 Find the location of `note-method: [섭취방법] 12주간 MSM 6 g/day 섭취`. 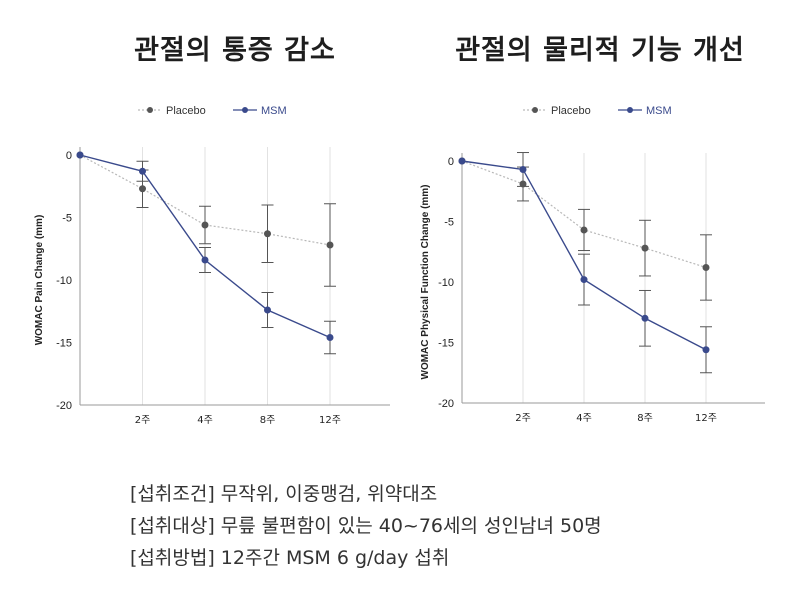

note-method: [섭취방법] 12주간 MSM 6 g/day 섭취 is located at coordinates (290, 558).